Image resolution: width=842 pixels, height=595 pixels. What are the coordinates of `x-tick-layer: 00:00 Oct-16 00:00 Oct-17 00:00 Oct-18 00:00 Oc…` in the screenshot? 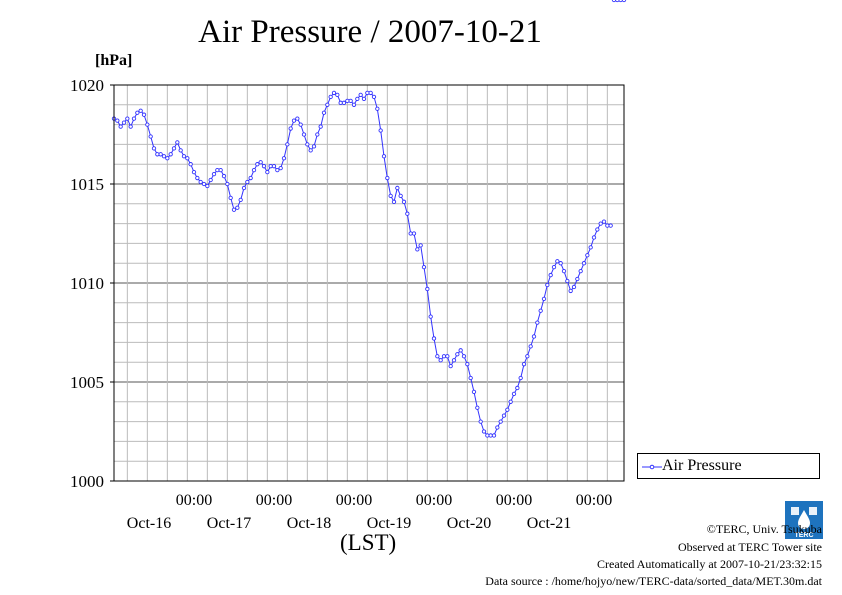 It's located at (369, 512).